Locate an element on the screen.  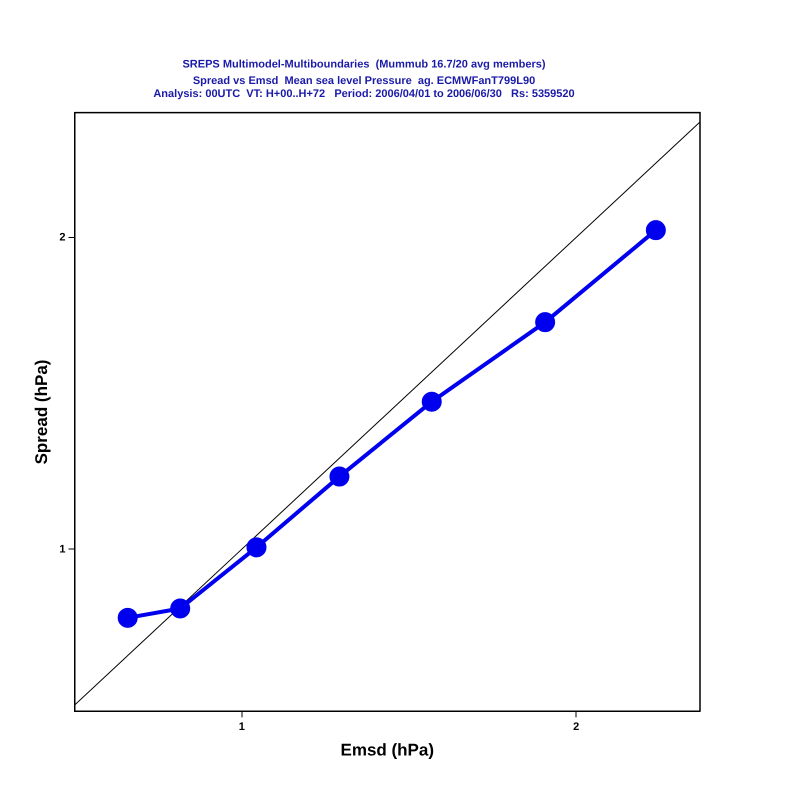
x-axis-title: Emsd (hPa) is located at coordinates (387, 750).